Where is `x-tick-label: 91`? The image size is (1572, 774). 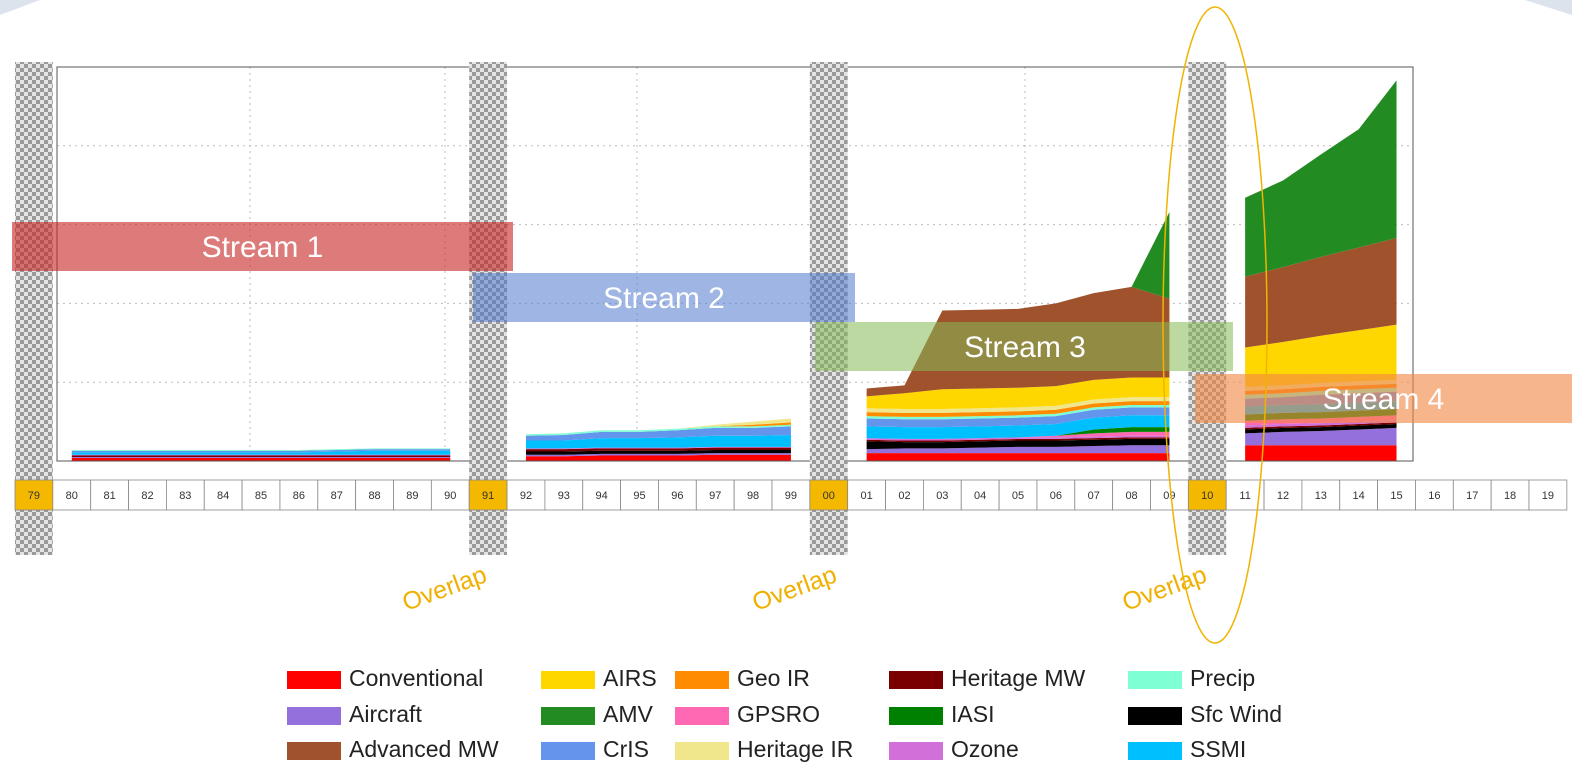 x-tick-label: 91 is located at coordinates (488, 496).